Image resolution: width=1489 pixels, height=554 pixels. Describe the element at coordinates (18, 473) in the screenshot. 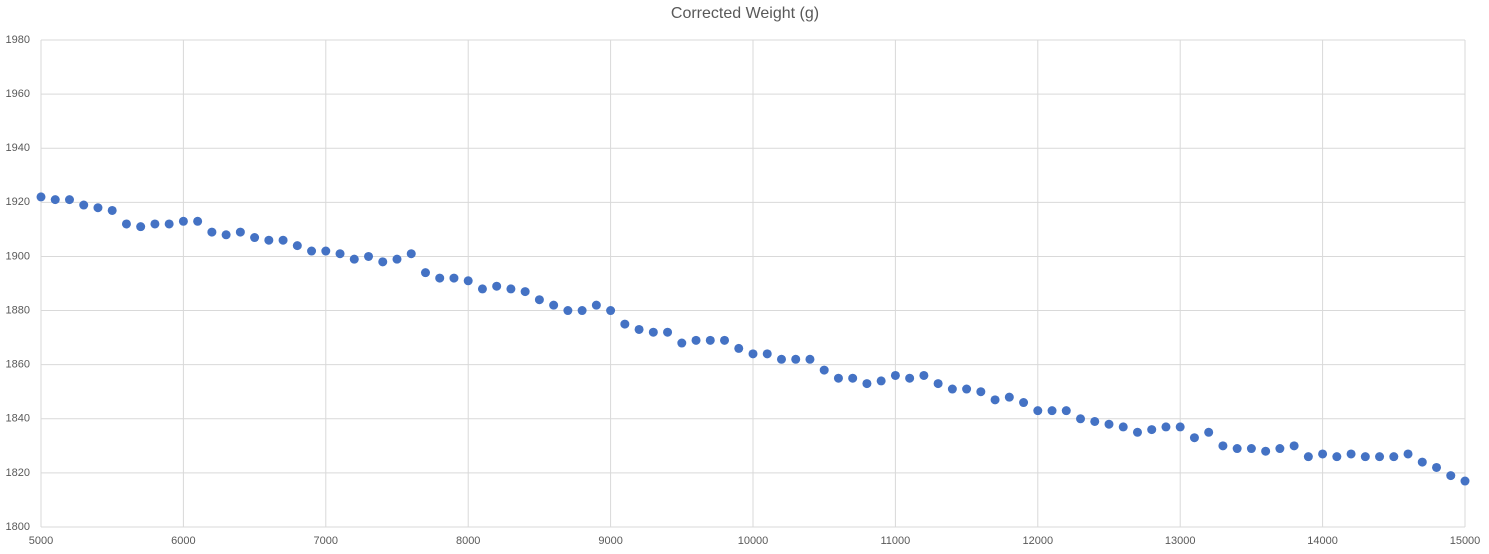

I see `y-tick-label: 1820` at that location.